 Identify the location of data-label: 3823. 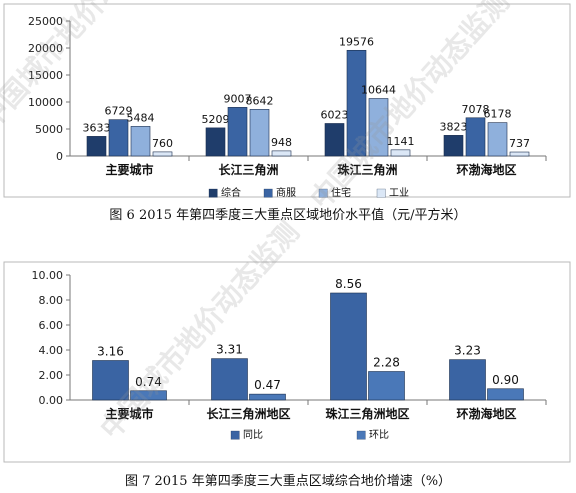
(454, 126).